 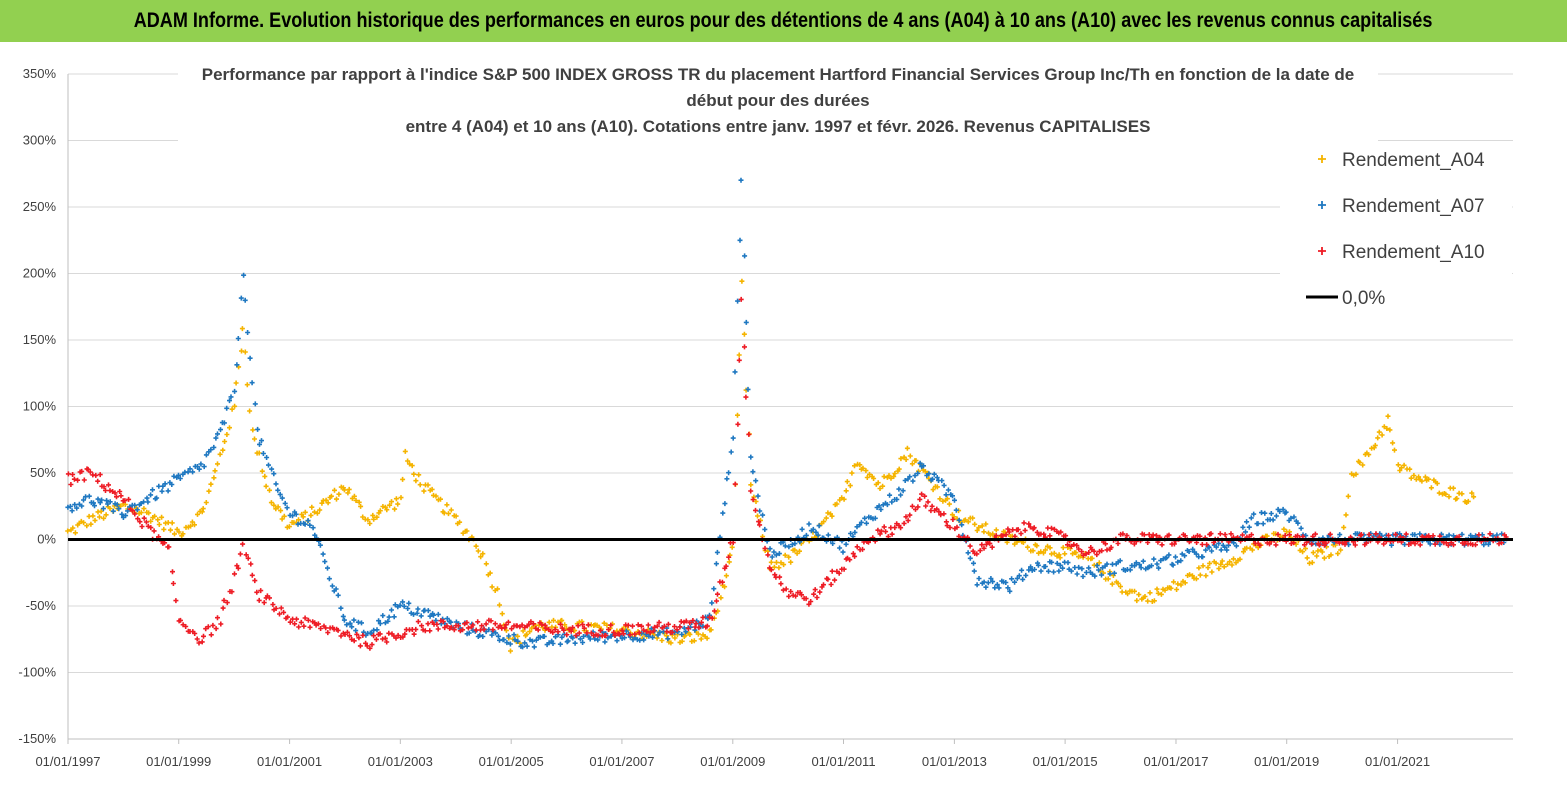 I want to click on chart-title-line-2: début pour des durées, so click(x=777, y=100).